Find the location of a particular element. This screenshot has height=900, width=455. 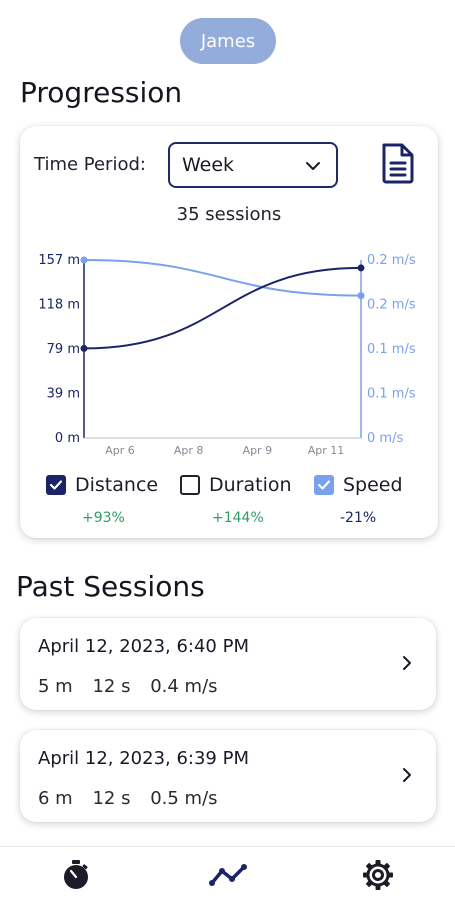

settings-gear-icon is located at coordinates (378, 875).